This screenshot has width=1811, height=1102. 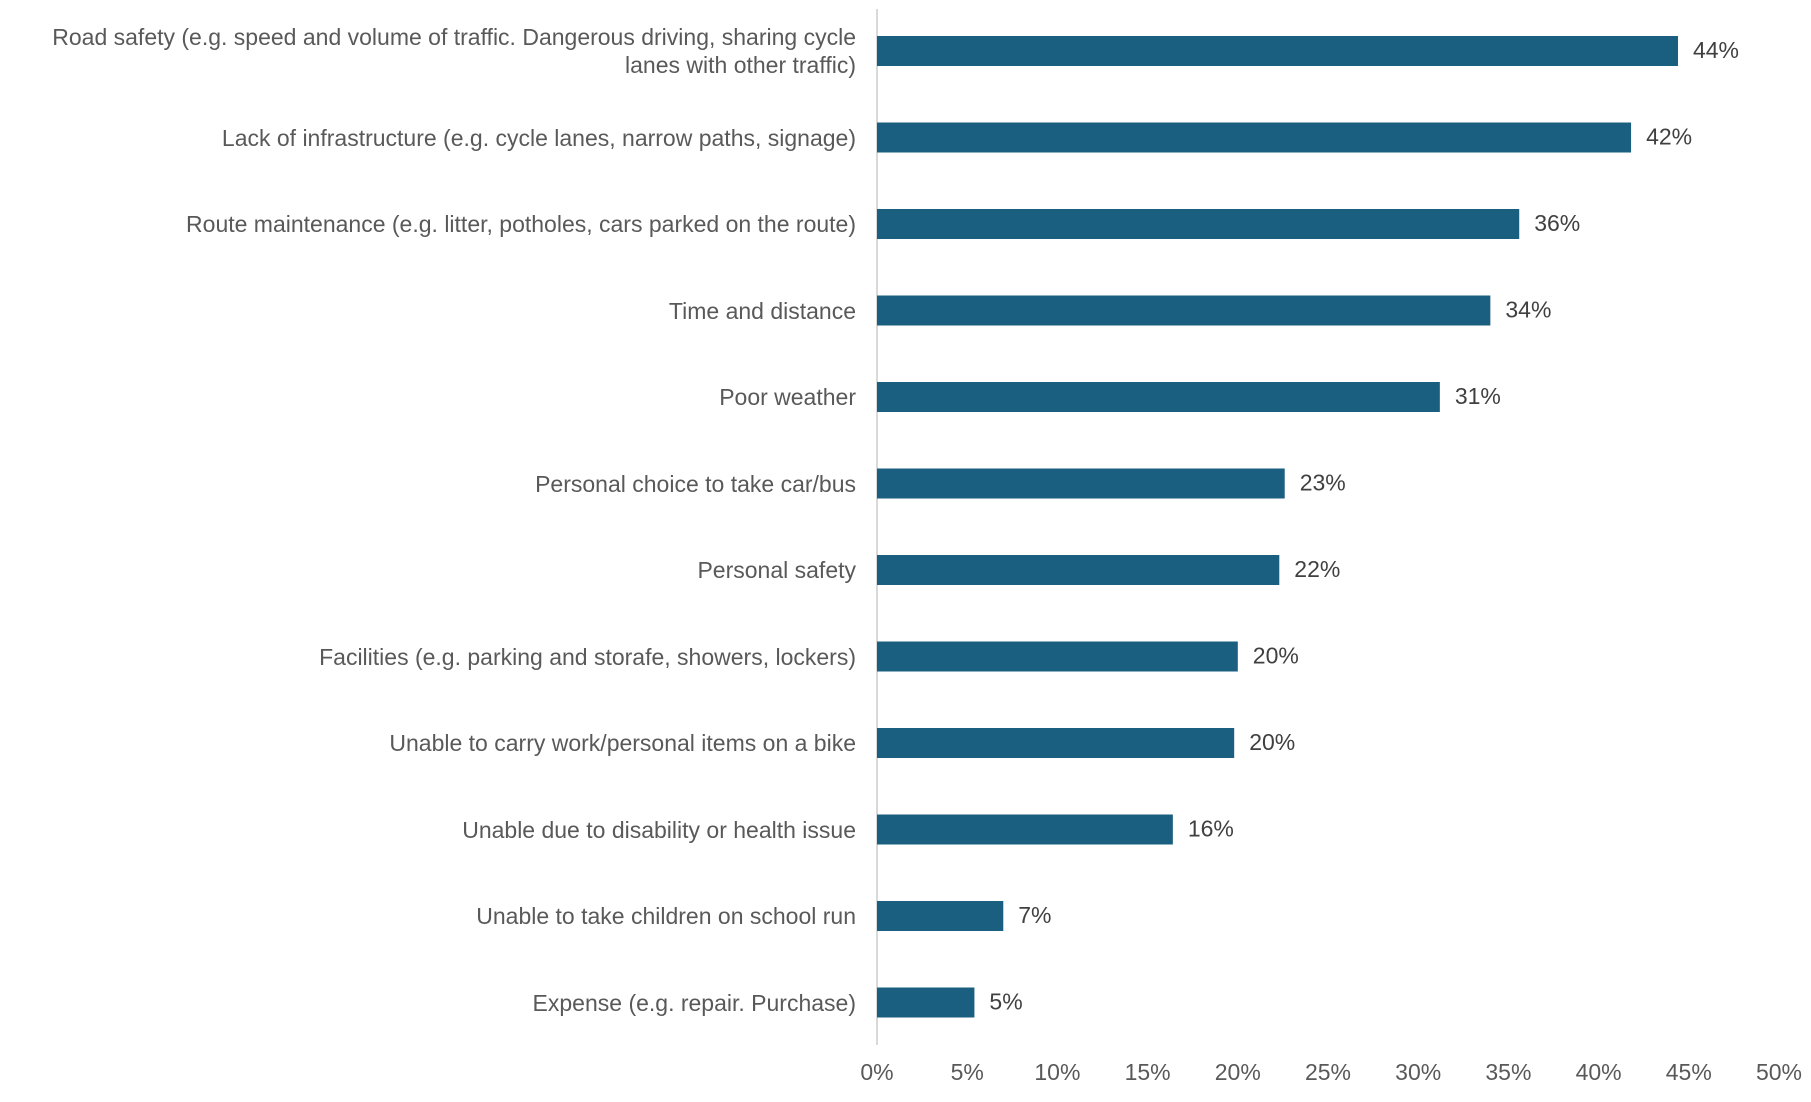 I want to click on x-tick-label: 20%, so click(x=1238, y=1072).